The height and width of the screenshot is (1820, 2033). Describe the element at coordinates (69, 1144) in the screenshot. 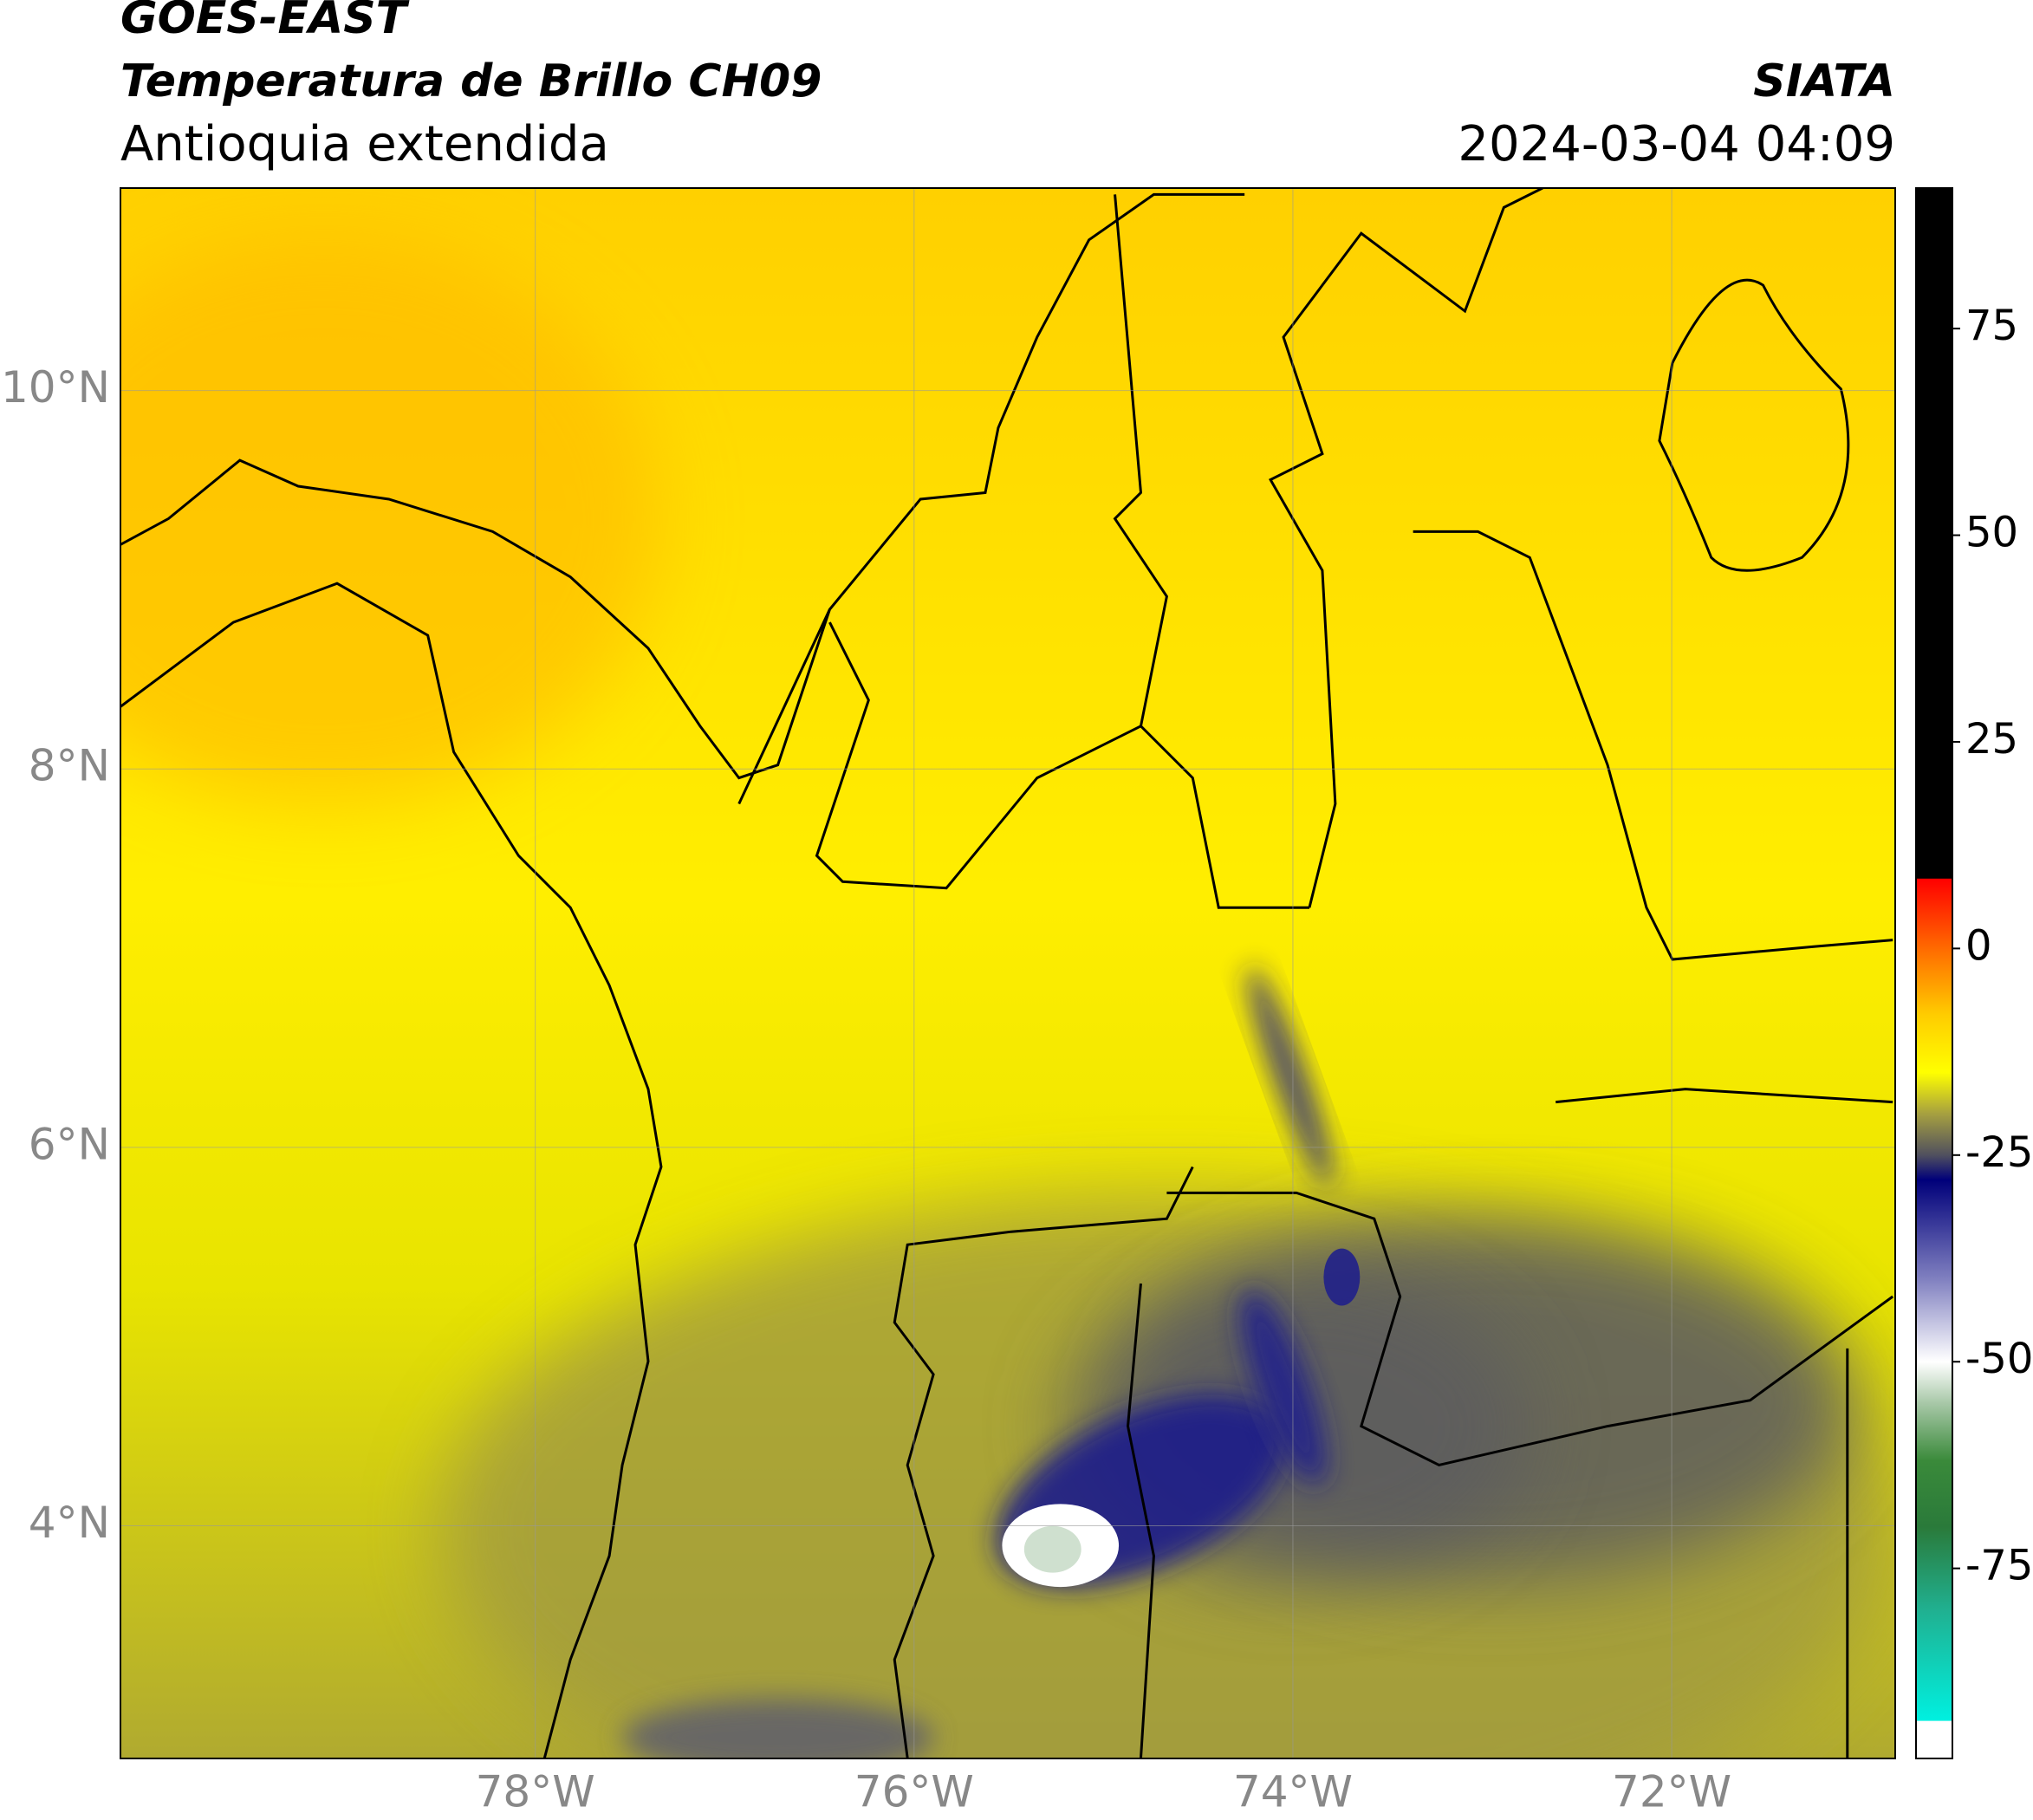

I see `y-tick-label: 6°N` at that location.